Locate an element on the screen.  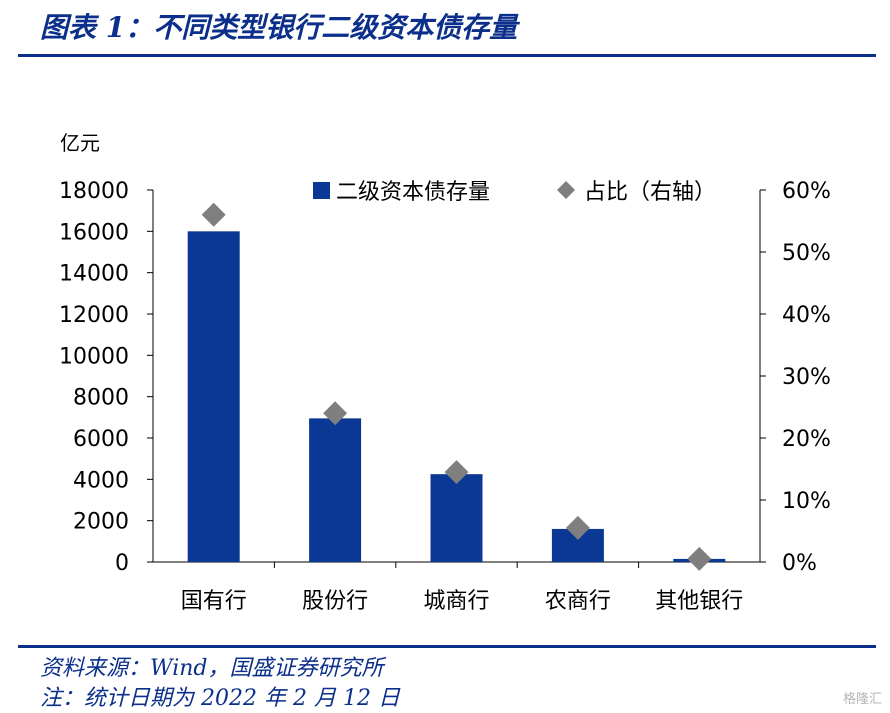
y2-tick-label: 10% is located at coordinates (806, 501).